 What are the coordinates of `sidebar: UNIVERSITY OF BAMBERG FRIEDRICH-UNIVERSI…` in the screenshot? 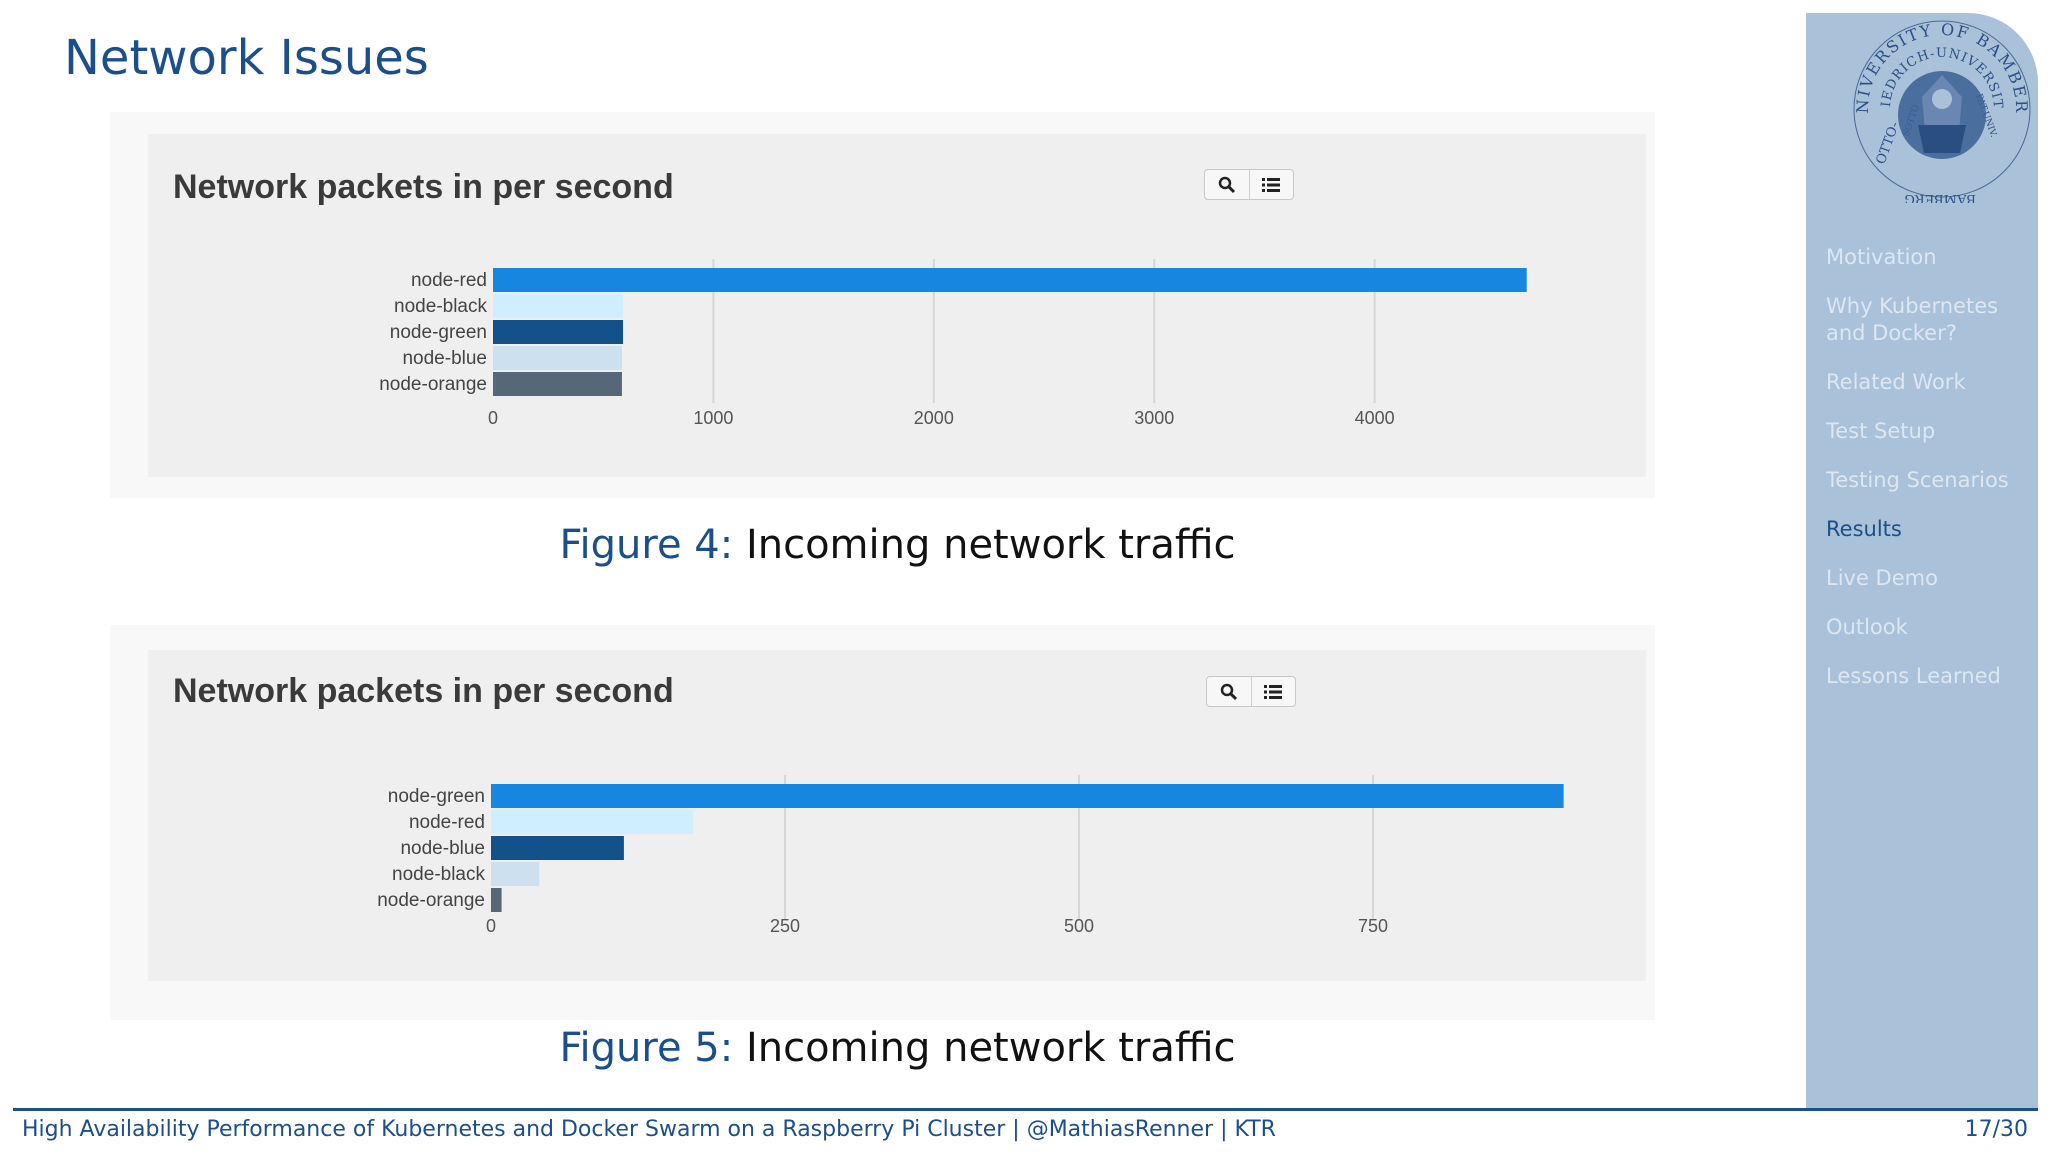 It's located at (1922, 562).